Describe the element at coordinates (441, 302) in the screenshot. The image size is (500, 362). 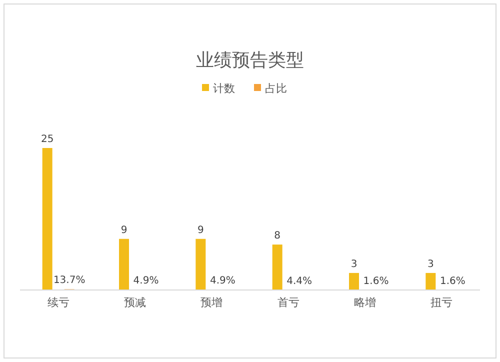
I see `x-tick-label: 扭亏` at that location.